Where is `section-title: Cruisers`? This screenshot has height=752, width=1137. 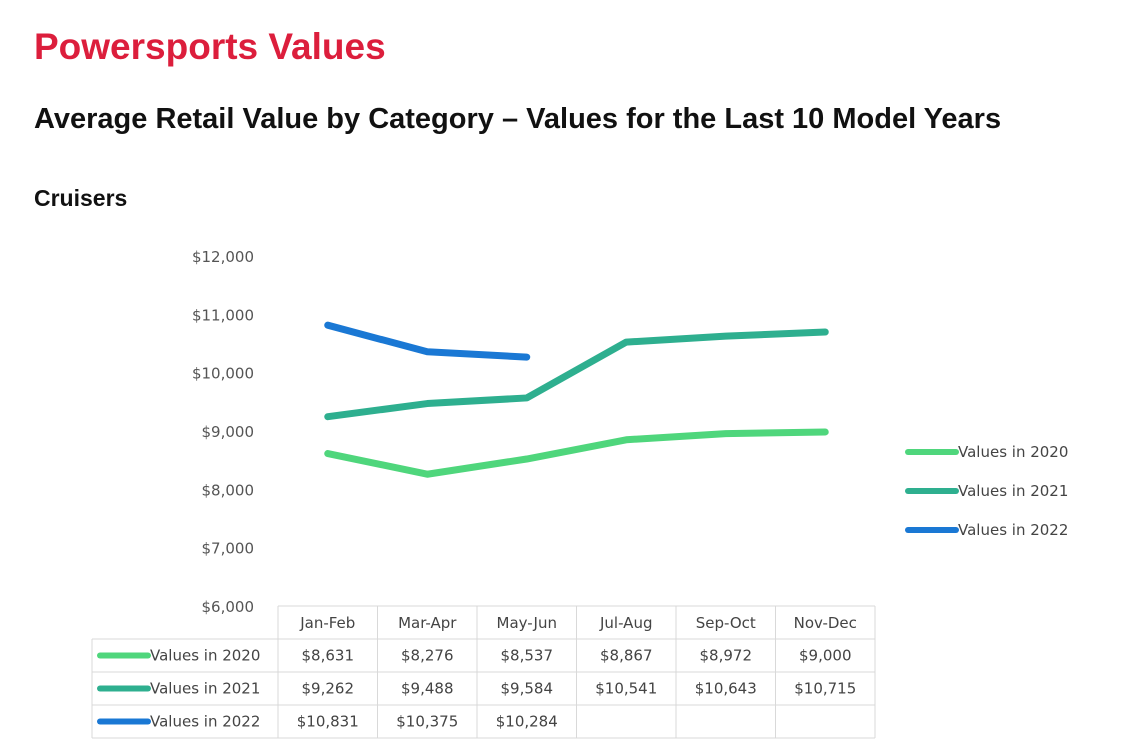
section-title: Cruisers is located at coordinates (81, 198).